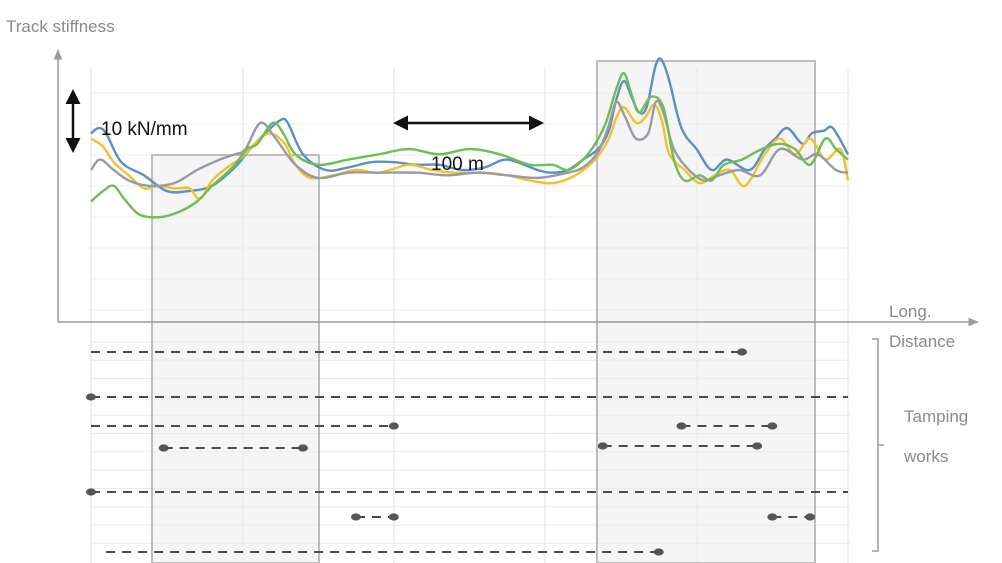 This screenshot has height=563, width=1002. I want to click on tamping-label-line2: works, so click(925, 456).